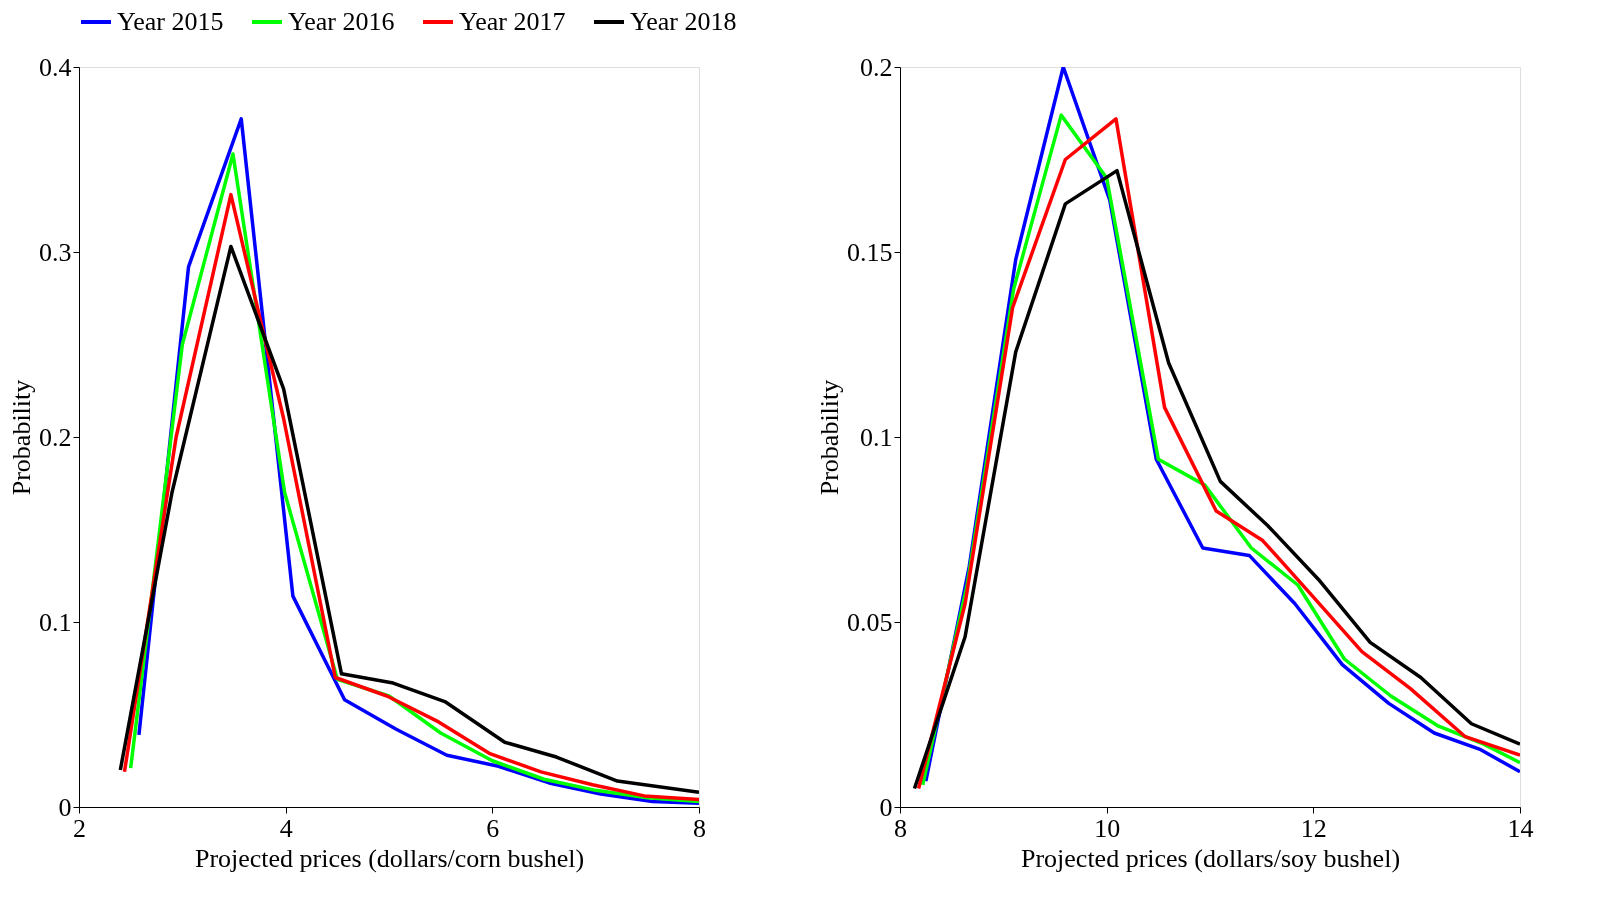 The width and height of the screenshot is (1619, 909). What do you see at coordinates (1313, 828) in the screenshot?
I see `x-tick-label: 12` at bounding box center [1313, 828].